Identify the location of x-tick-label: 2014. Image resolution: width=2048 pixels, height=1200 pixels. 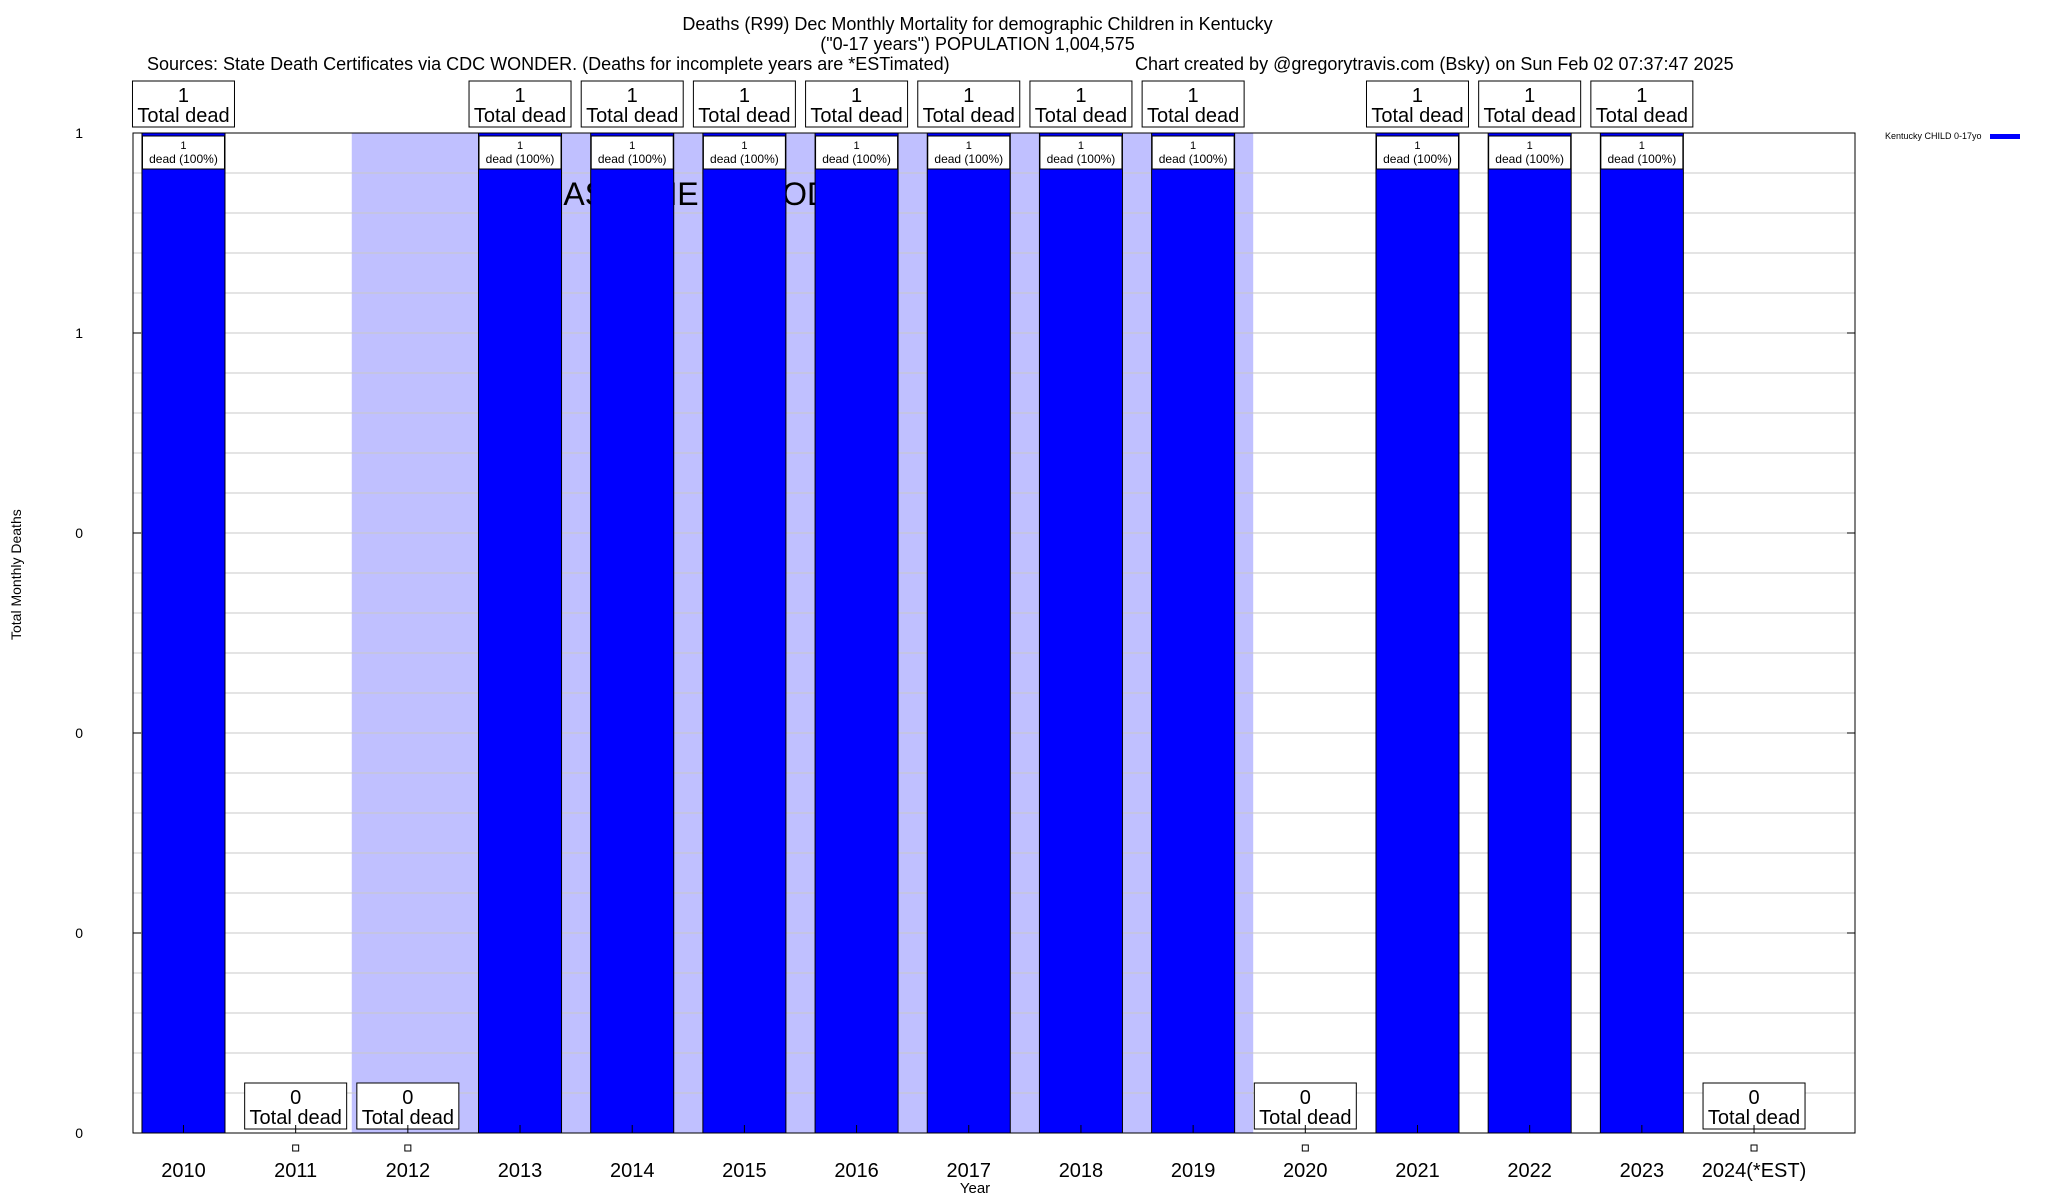
(632, 1171).